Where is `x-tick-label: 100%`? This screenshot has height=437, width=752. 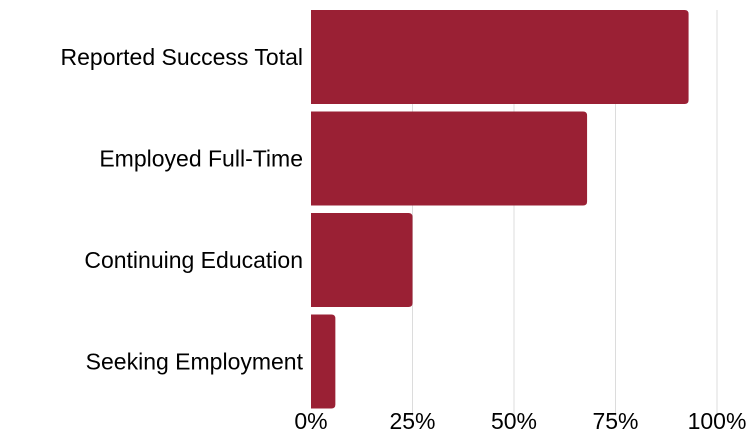 x-tick-label: 100% is located at coordinates (717, 421).